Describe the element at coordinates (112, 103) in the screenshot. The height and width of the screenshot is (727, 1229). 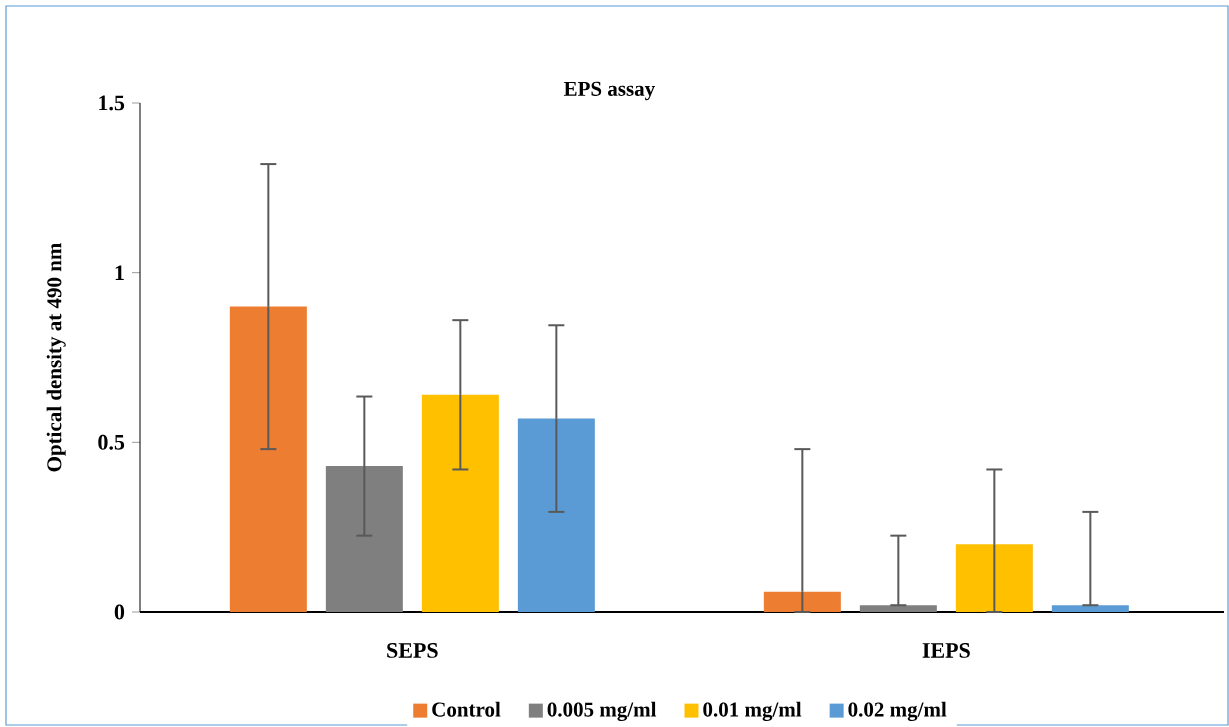
I see `y-tick-label: 1.5` at that location.